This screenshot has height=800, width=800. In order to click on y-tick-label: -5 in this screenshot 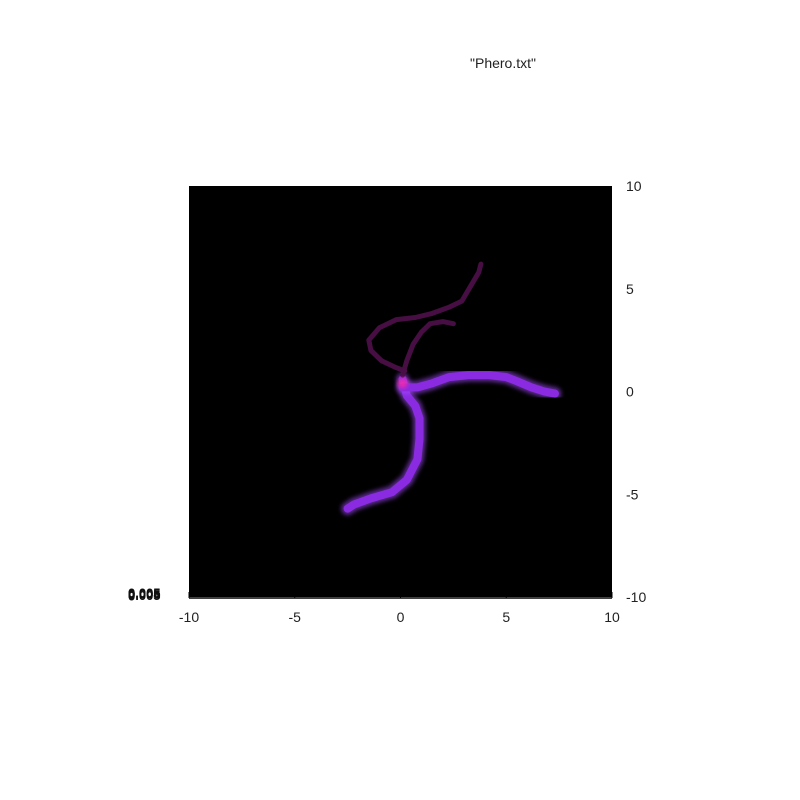, I will do `click(632, 494)`.